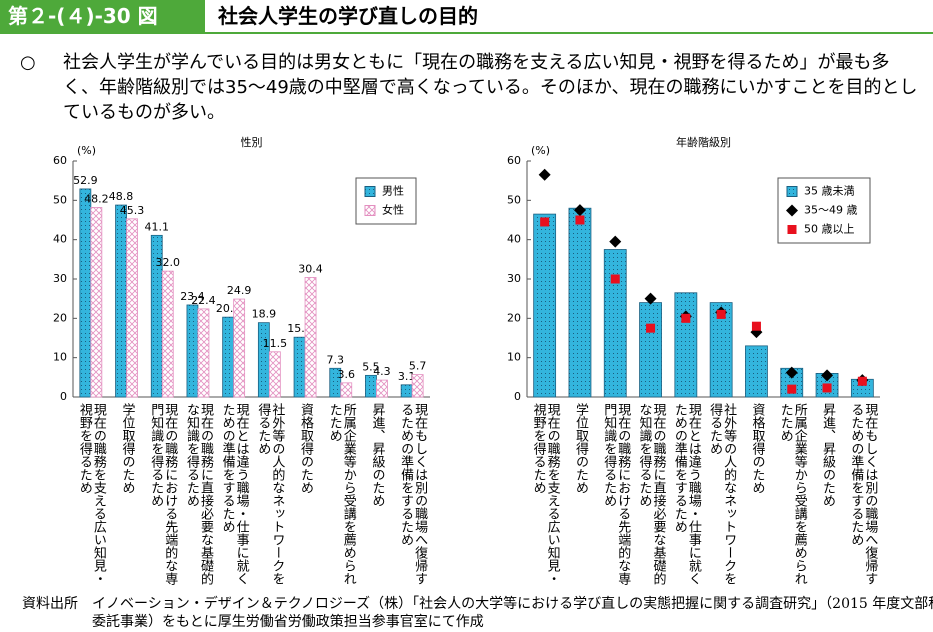  Describe the element at coordinates (121, 196) in the screenshot. I see `value-label: 48.8` at that location.